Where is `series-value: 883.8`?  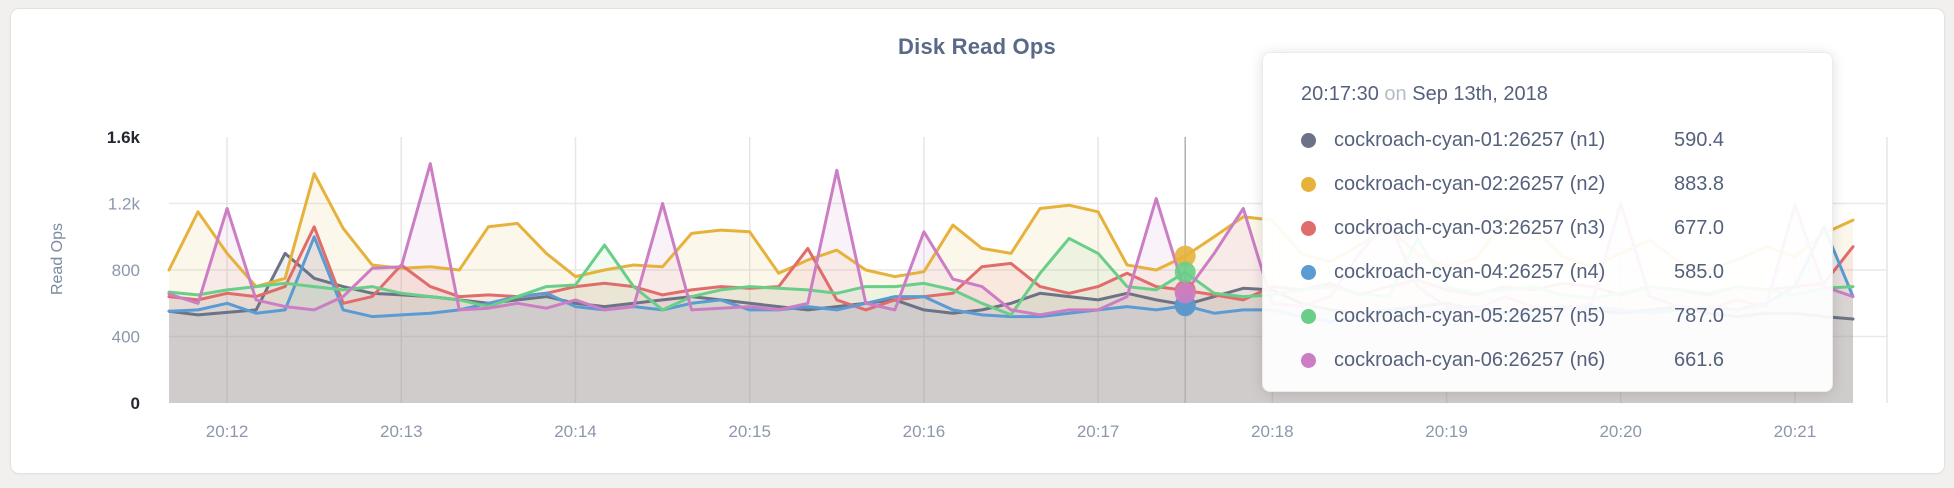 series-value: 883.8 is located at coordinates (1699, 183).